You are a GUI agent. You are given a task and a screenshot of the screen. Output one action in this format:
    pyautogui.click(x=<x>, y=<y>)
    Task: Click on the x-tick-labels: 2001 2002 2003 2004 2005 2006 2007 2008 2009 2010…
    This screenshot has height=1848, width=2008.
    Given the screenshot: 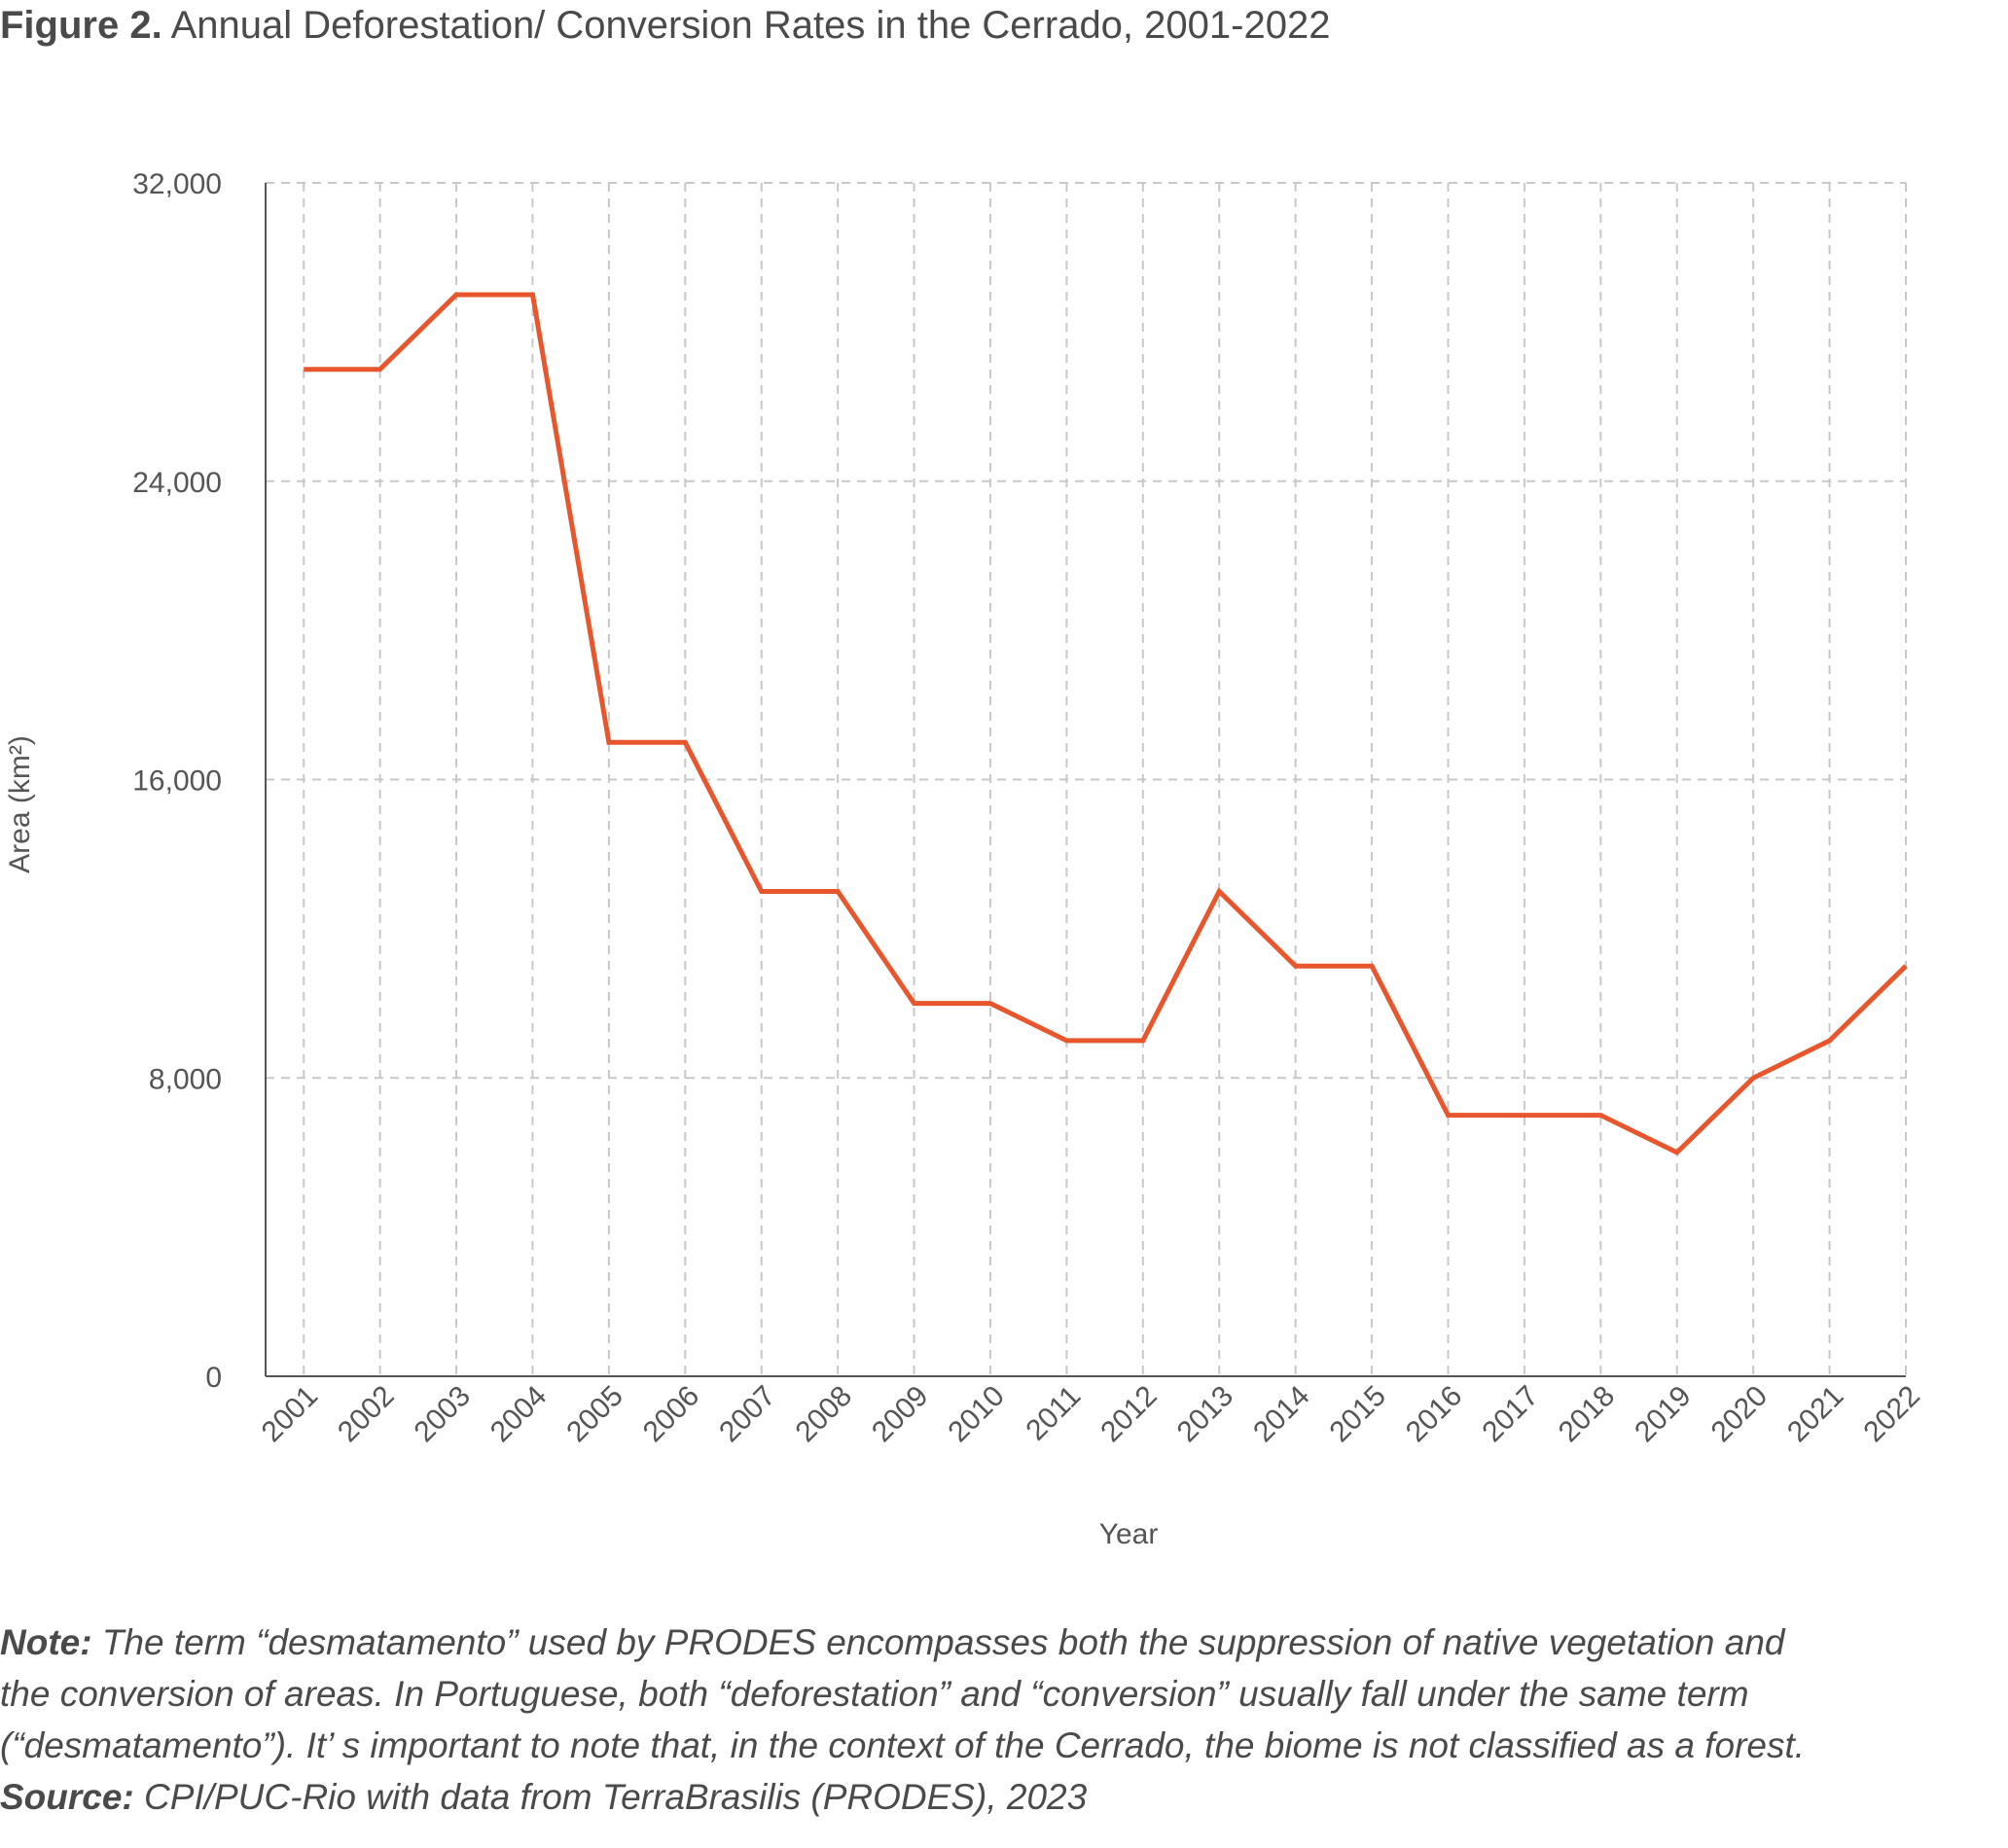 What is the action you would take?
    pyautogui.click(x=1091, y=1414)
    